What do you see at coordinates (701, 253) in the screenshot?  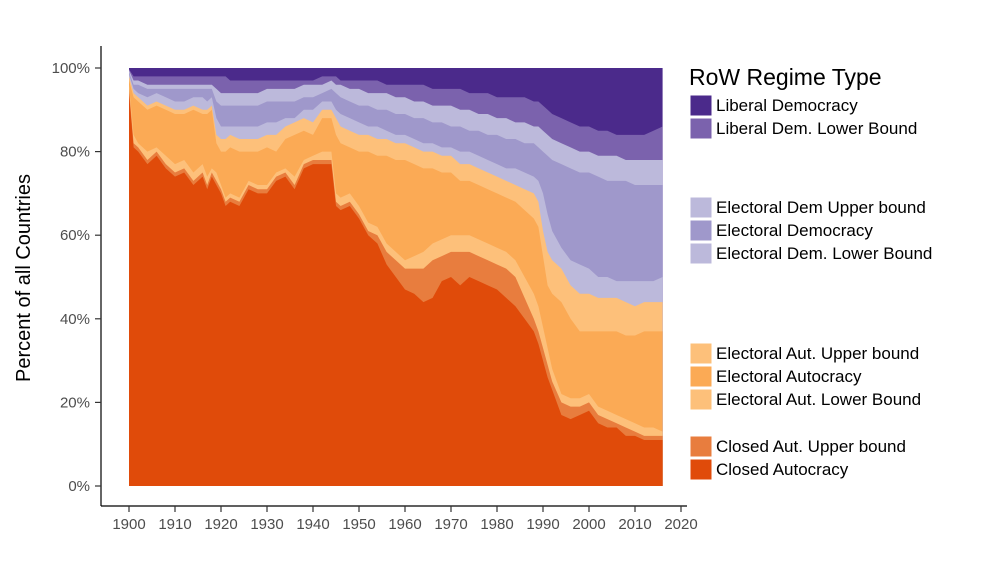 I see `legend-swatch-electoral-dem-lower-bound` at bounding box center [701, 253].